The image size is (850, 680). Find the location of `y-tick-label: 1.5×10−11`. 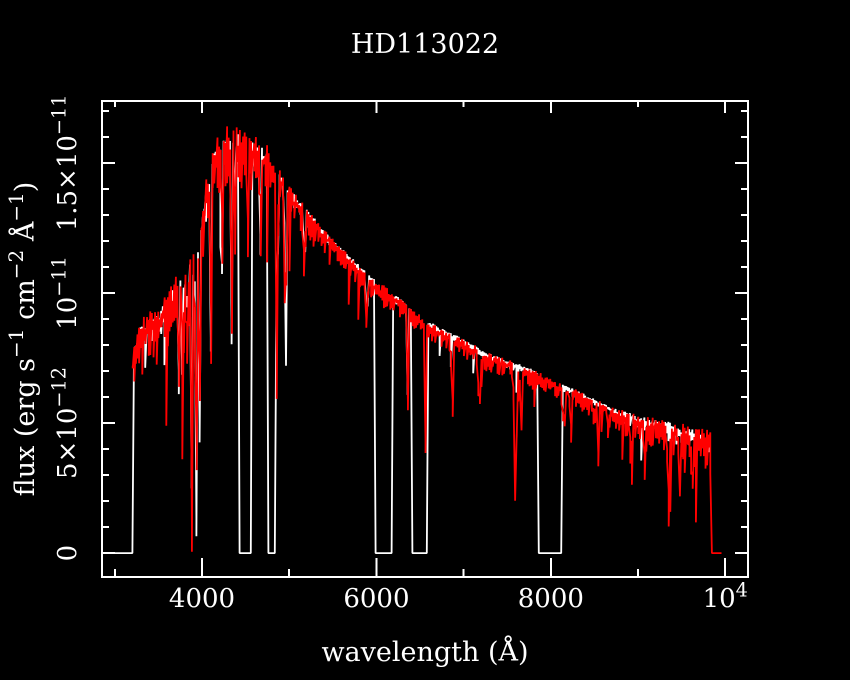

y-tick-label: 1.5×10−11 is located at coordinates (65, 162).